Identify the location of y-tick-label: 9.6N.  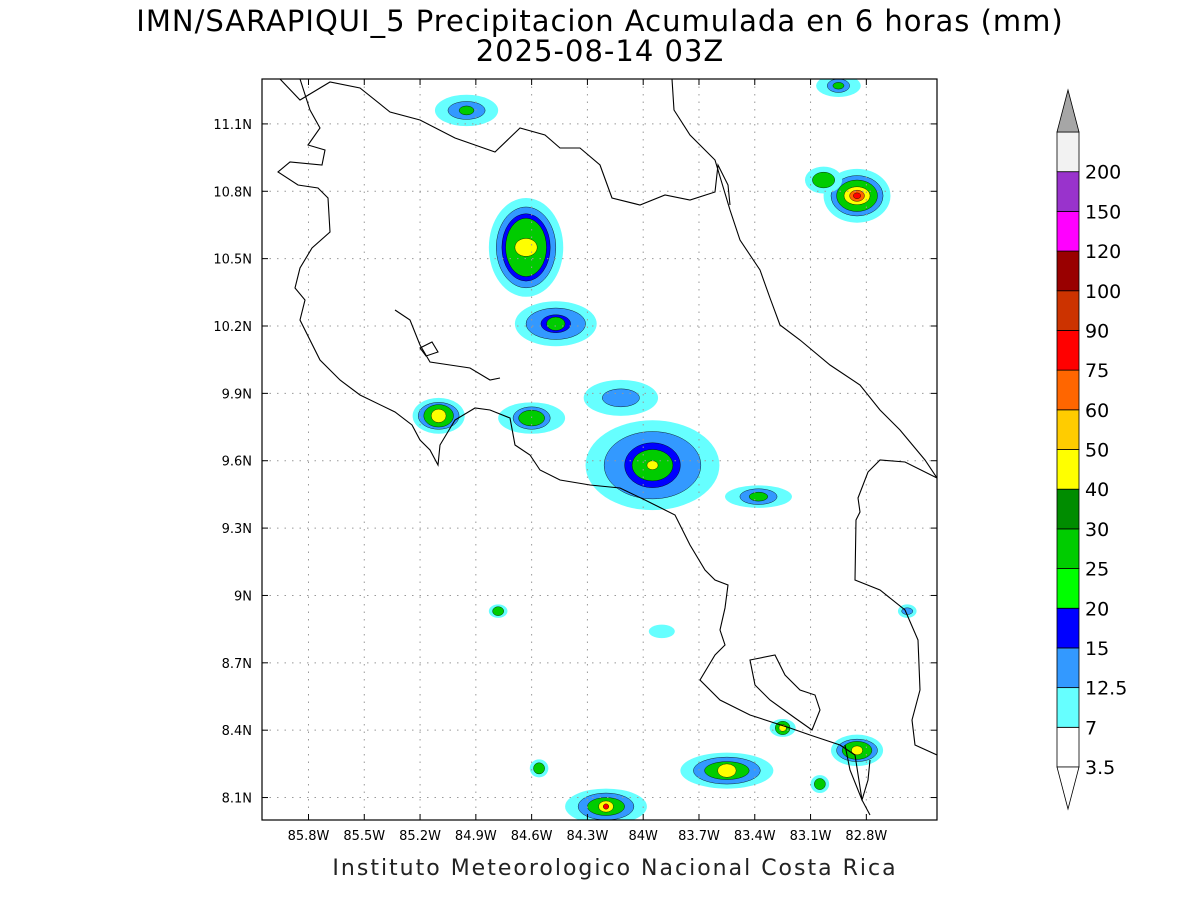
(237, 462).